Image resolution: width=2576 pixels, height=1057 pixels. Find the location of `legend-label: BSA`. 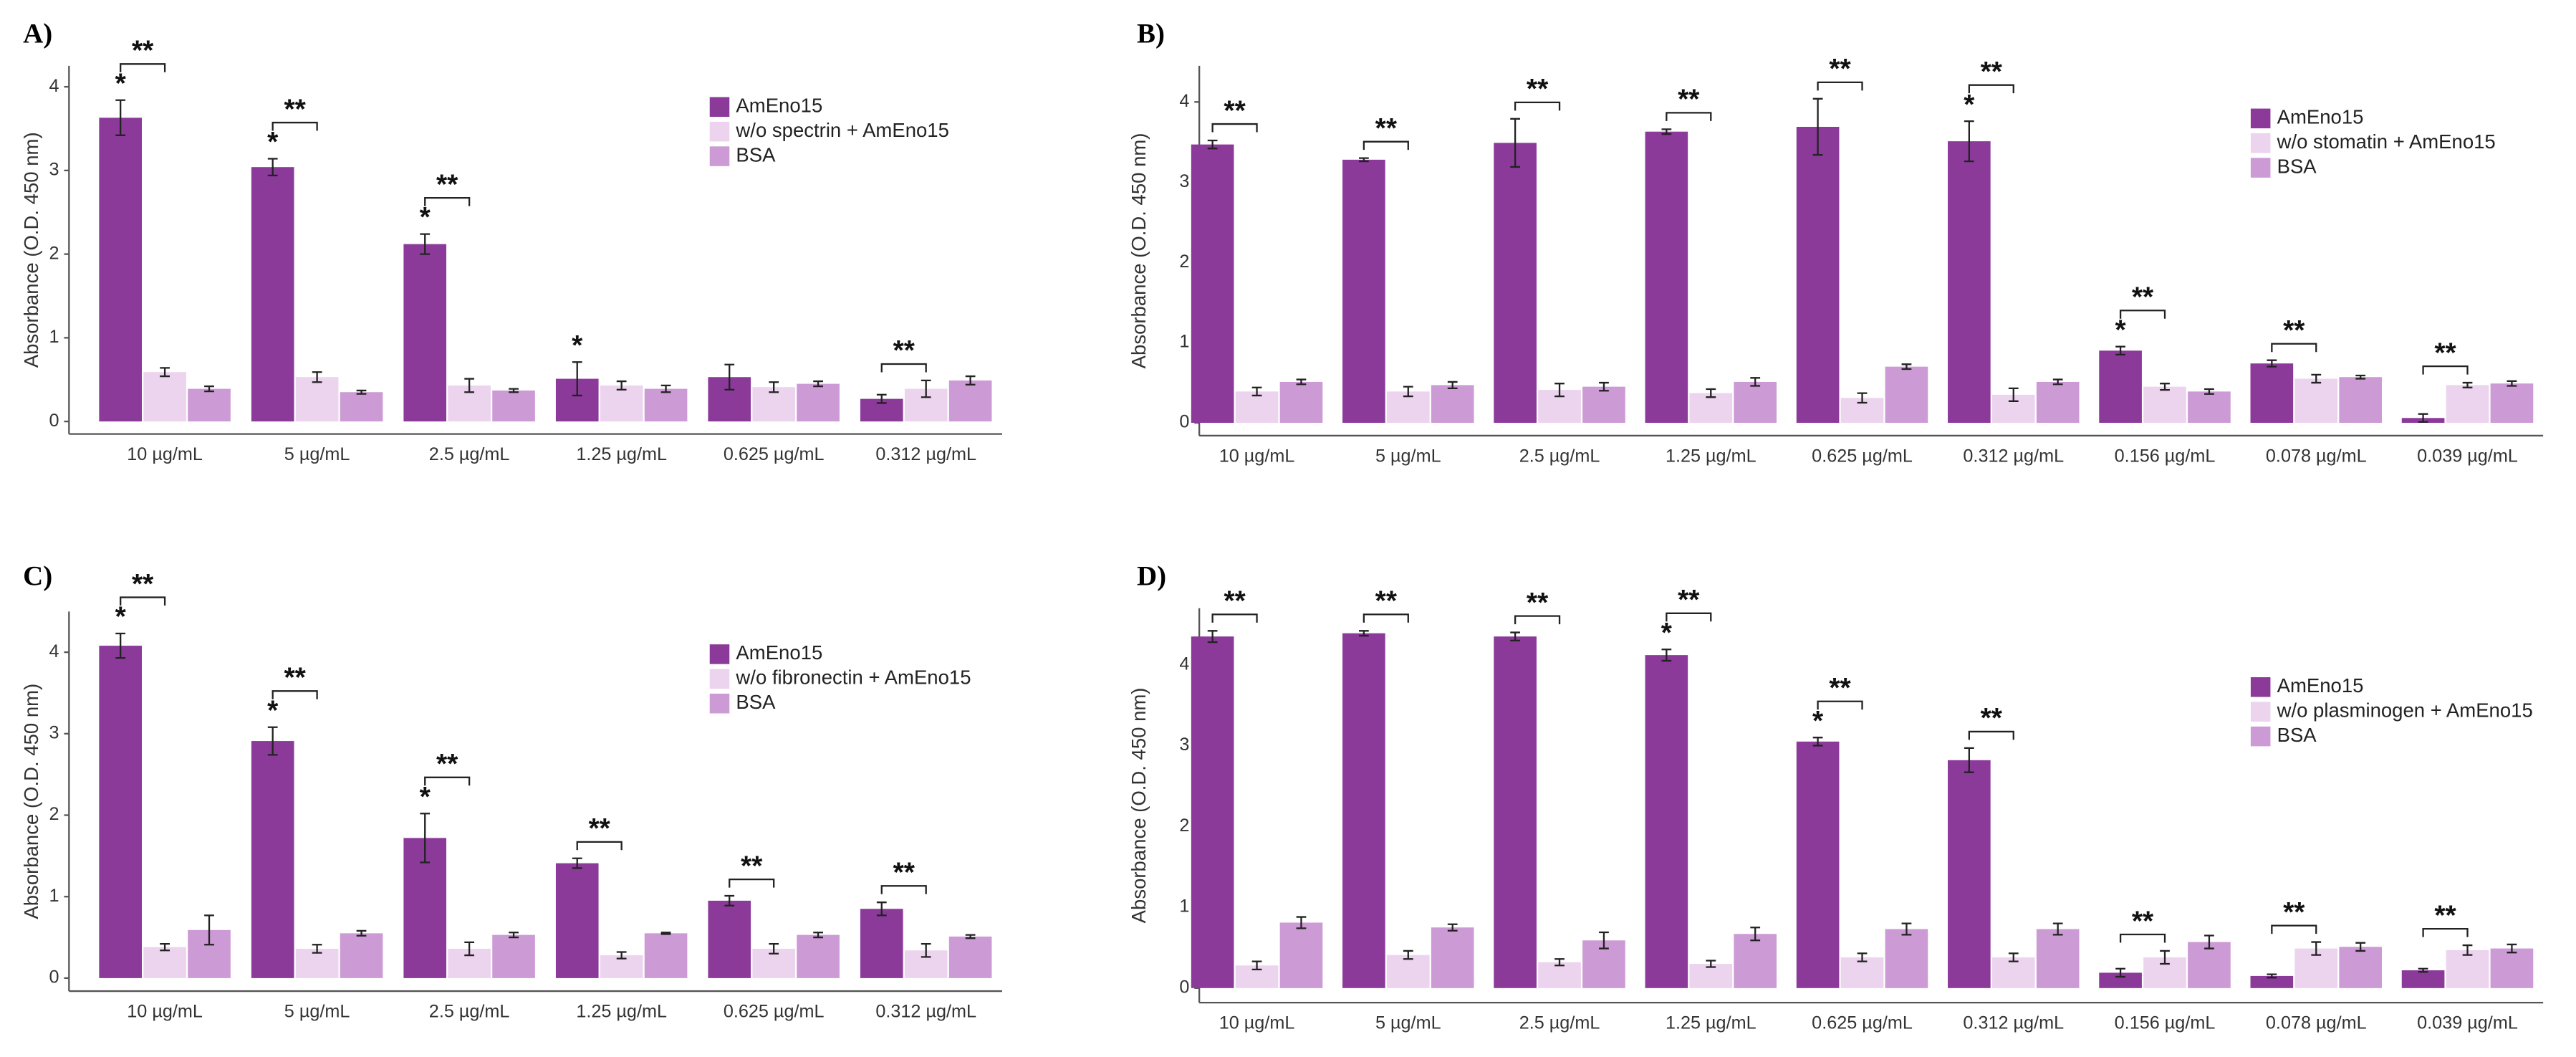

legend-label: BSA is located at coordinates (2297, 166).